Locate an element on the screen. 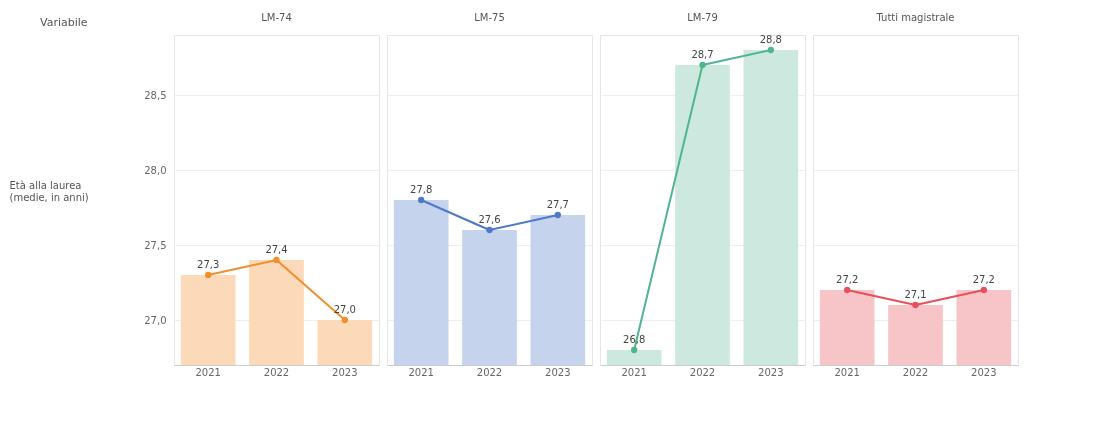 Image resolution: width=1097 pixels, height=428 pixels. chart-title: LM-79 is located at coordinates (702, 17).